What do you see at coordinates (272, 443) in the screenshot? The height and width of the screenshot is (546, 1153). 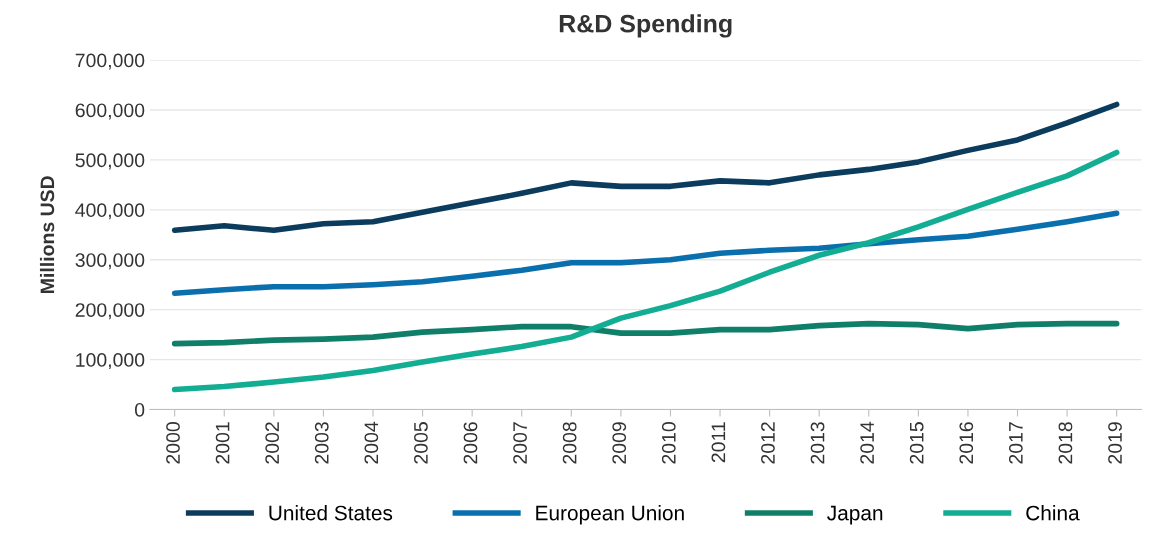 I see `x-tick-label: 2002` at bounding box center [272, 443].